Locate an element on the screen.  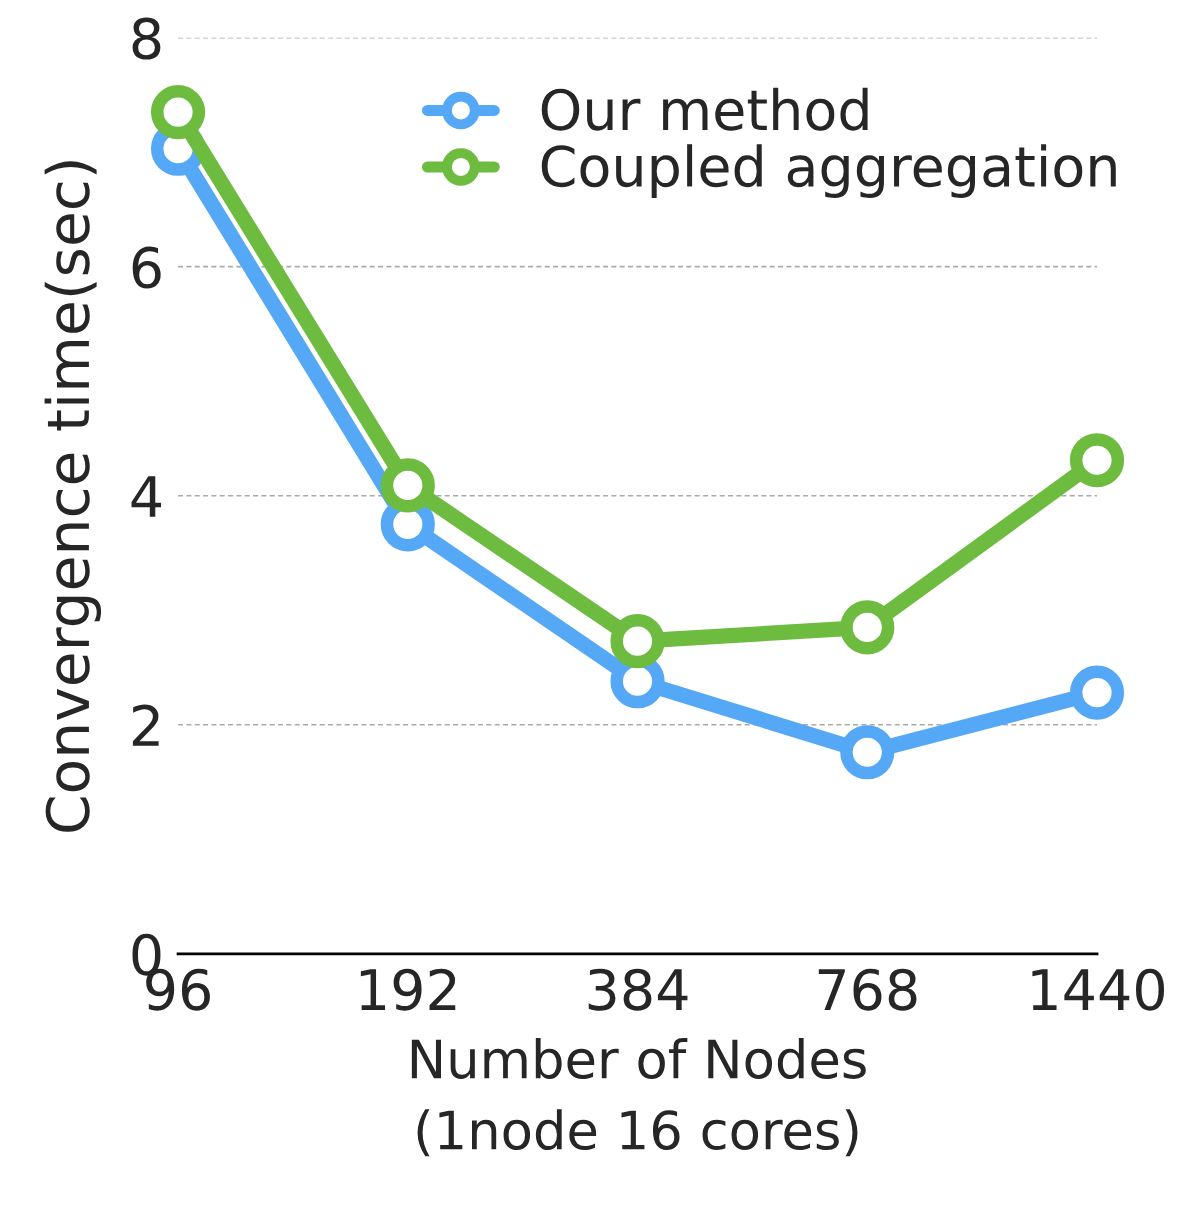
legend-label: Our method is located at coordinates (704, 109).